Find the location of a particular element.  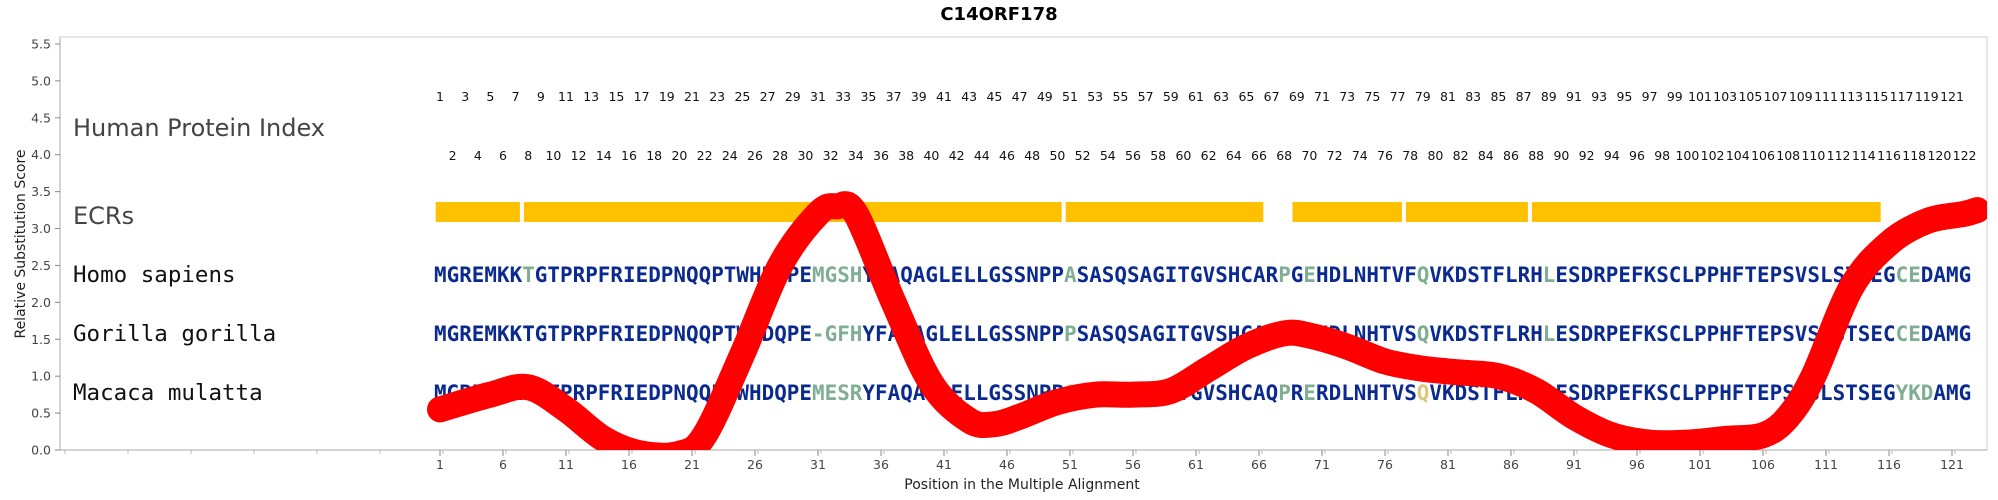

hpi-number: 14 is located at coordinates (604, 155).